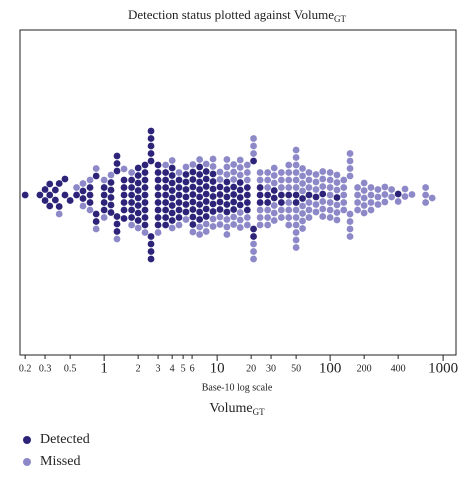 The width and height of the screenshot is (474, 482). What do you see at coordinates (296, 368) in the screenshot?
I see `x-tick-label: 50` at bounding box center [296, 368].